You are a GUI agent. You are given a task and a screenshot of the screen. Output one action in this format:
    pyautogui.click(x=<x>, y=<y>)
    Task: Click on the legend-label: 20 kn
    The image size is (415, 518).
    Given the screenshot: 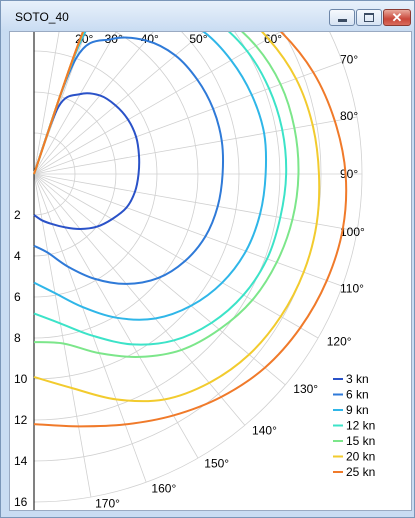 What is the action you would take?
    pyautogui.click(x=360, y=457)
    